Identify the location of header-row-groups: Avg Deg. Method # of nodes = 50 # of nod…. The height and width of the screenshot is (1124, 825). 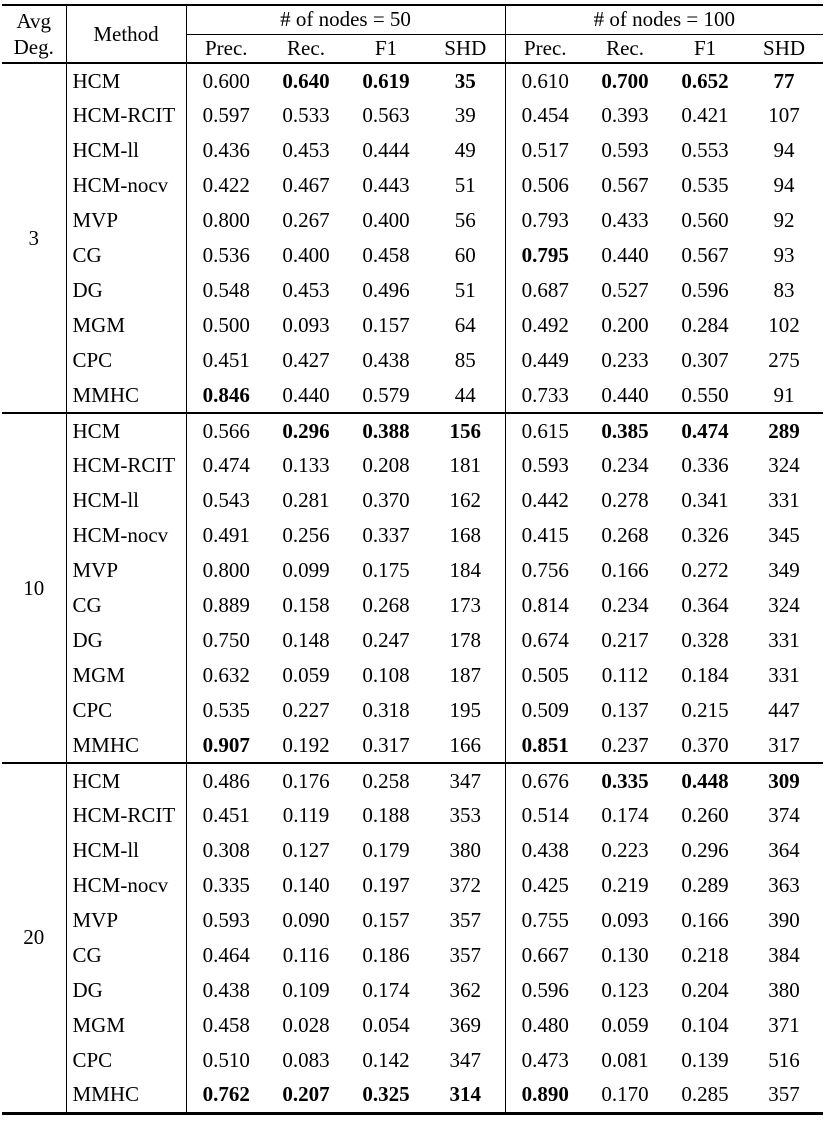
(413, 34).